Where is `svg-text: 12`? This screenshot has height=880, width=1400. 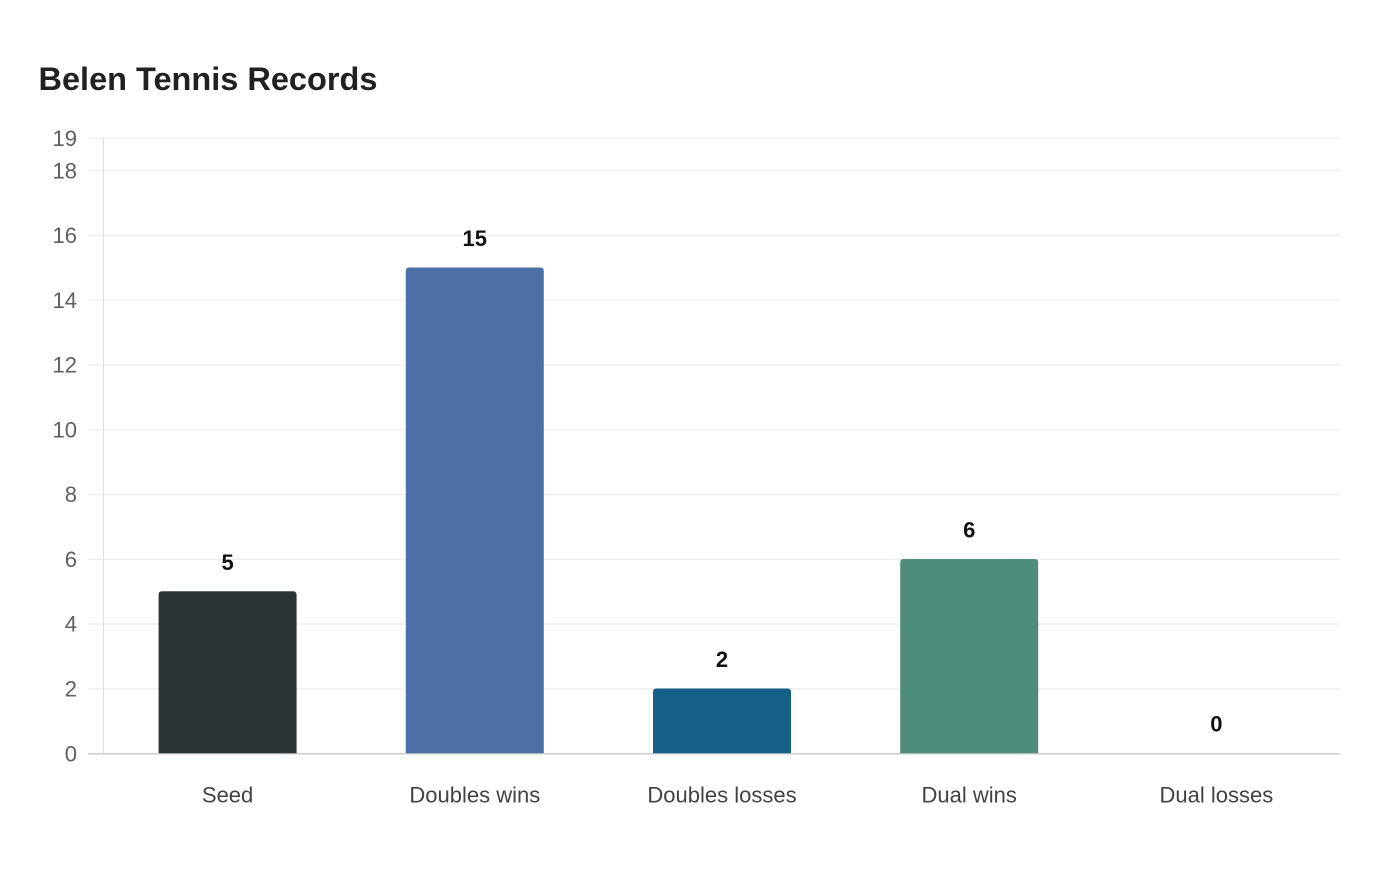 svg-text: 12 is located at coordinates (65, 365).